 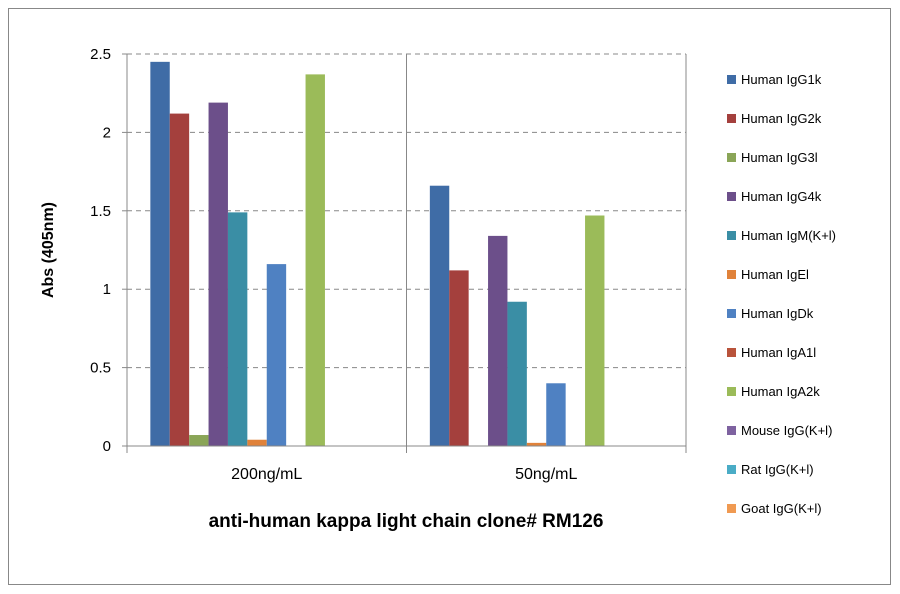 What do you see at coordinates (777, 469) in the screenshot?
I see `legend-label: Rat IgG(K+l)` at bounding box center [777, 469].